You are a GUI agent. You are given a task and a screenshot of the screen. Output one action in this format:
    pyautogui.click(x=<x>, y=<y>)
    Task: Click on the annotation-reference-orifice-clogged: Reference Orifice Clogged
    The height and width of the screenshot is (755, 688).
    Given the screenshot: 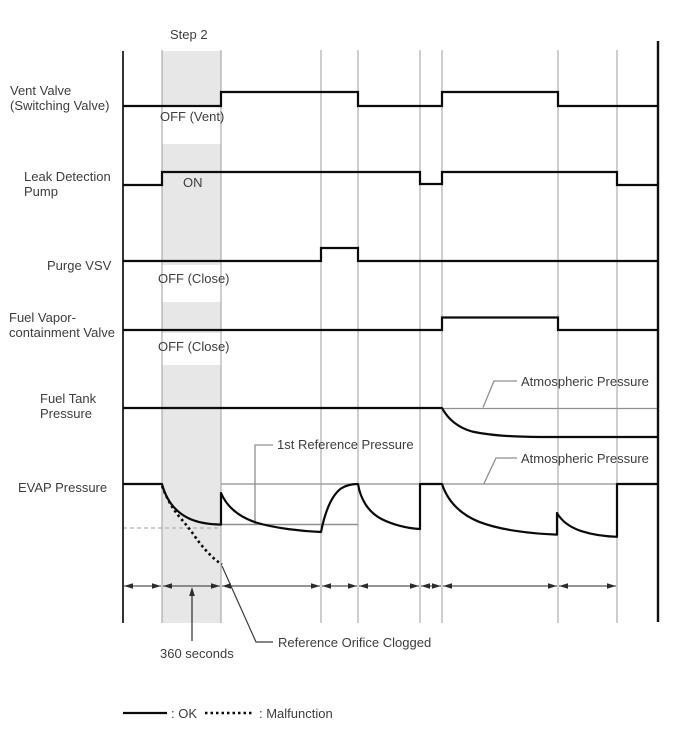 What is the action you would take?
    pyautogui.click(x=355, y=642)
    